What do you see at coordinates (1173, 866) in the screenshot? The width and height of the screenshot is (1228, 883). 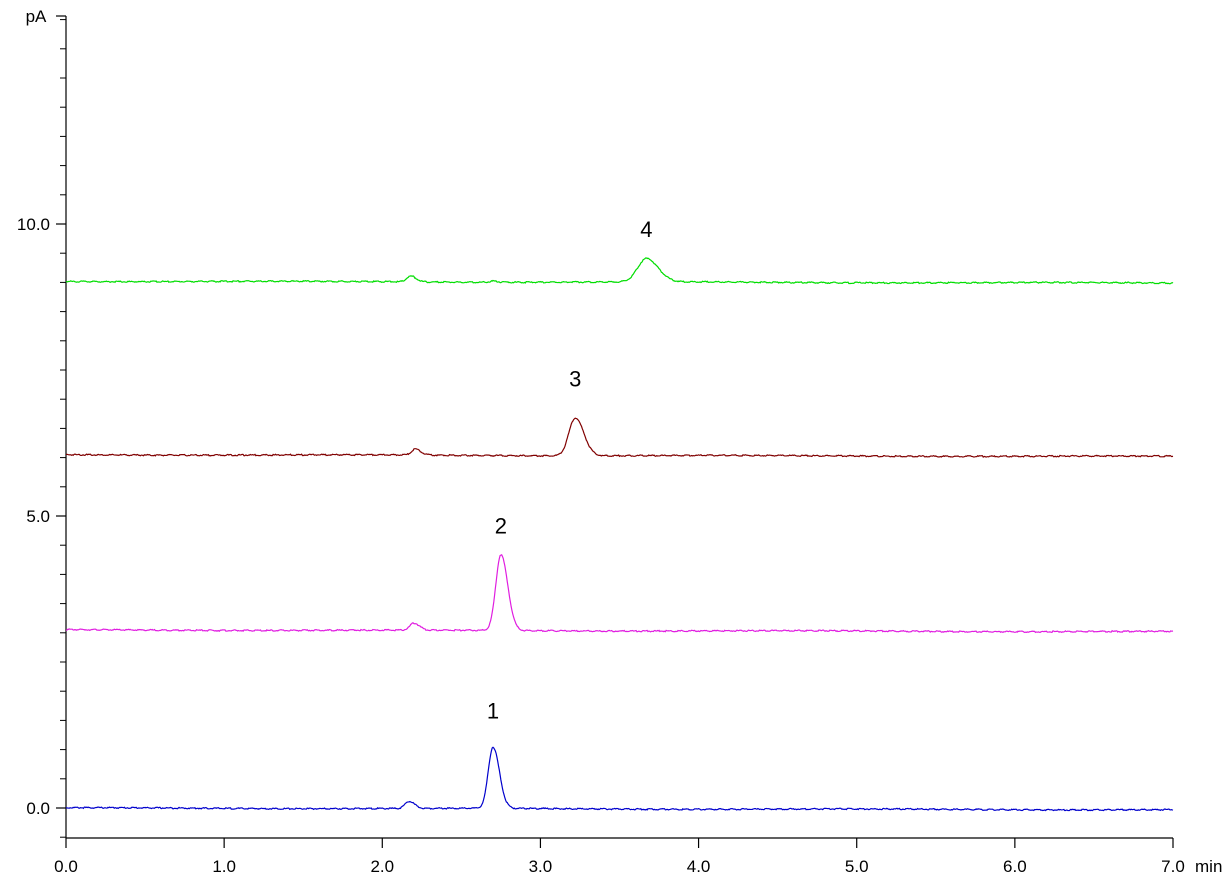 I see `x-tick-label: 7.0` at bounding box center [1173, 866].